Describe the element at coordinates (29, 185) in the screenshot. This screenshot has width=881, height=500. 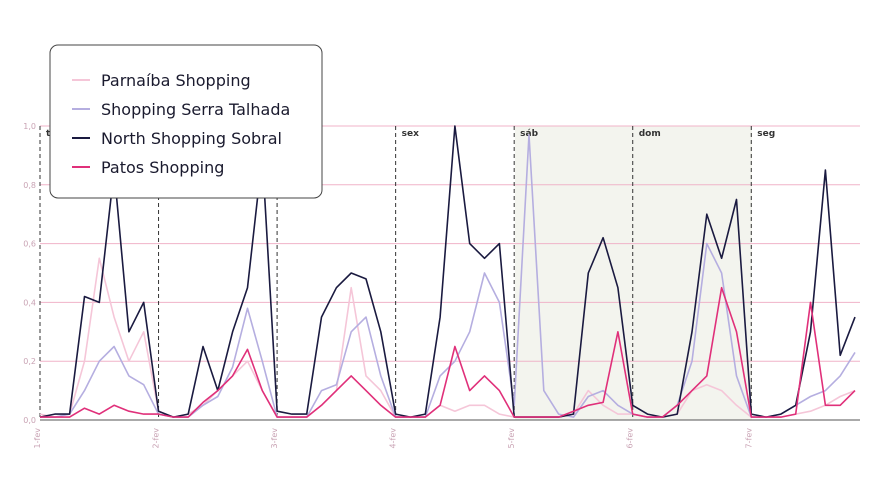
I see `y-tick-label: 0,8` at that location.